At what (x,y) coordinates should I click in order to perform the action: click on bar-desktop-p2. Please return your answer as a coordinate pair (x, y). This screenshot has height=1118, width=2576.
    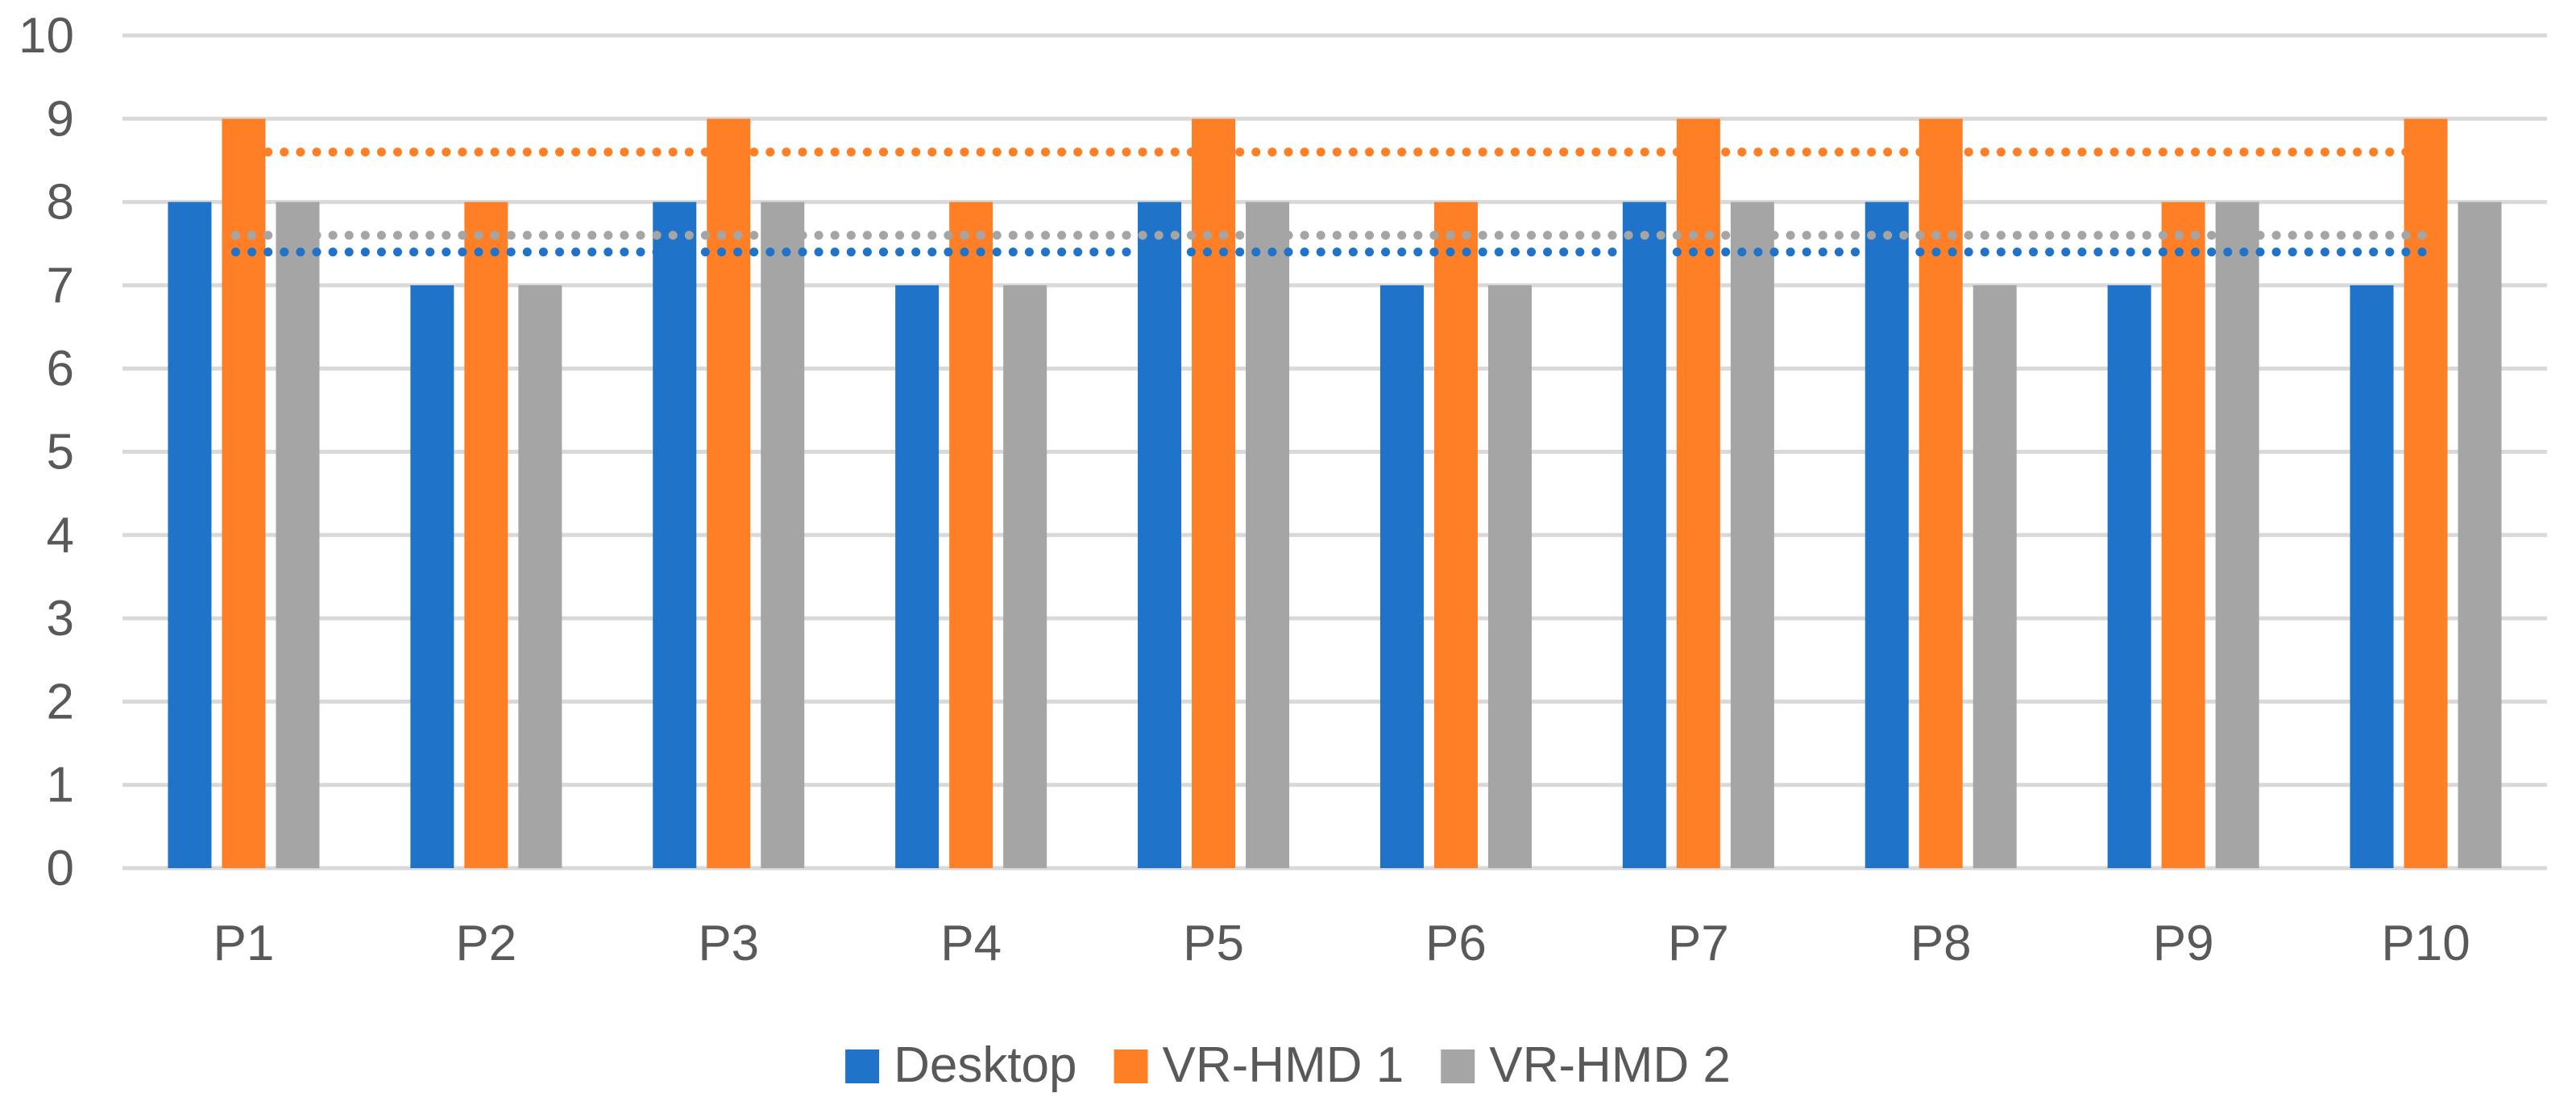
    Looking at the image, I should click on (432, 576).